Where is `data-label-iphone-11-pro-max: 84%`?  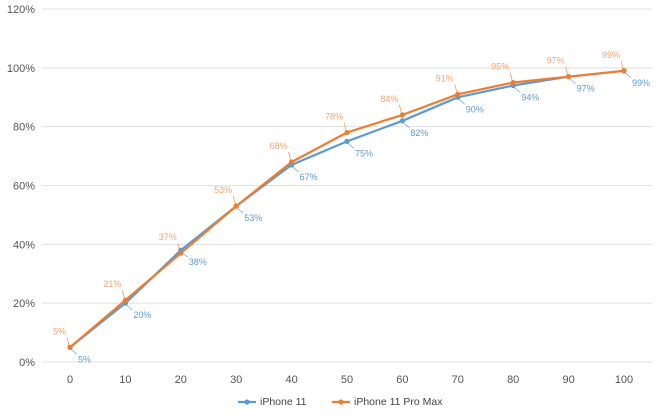
data-label-iphone-11-pro-max: 84% is located at coordinates (389, 99).